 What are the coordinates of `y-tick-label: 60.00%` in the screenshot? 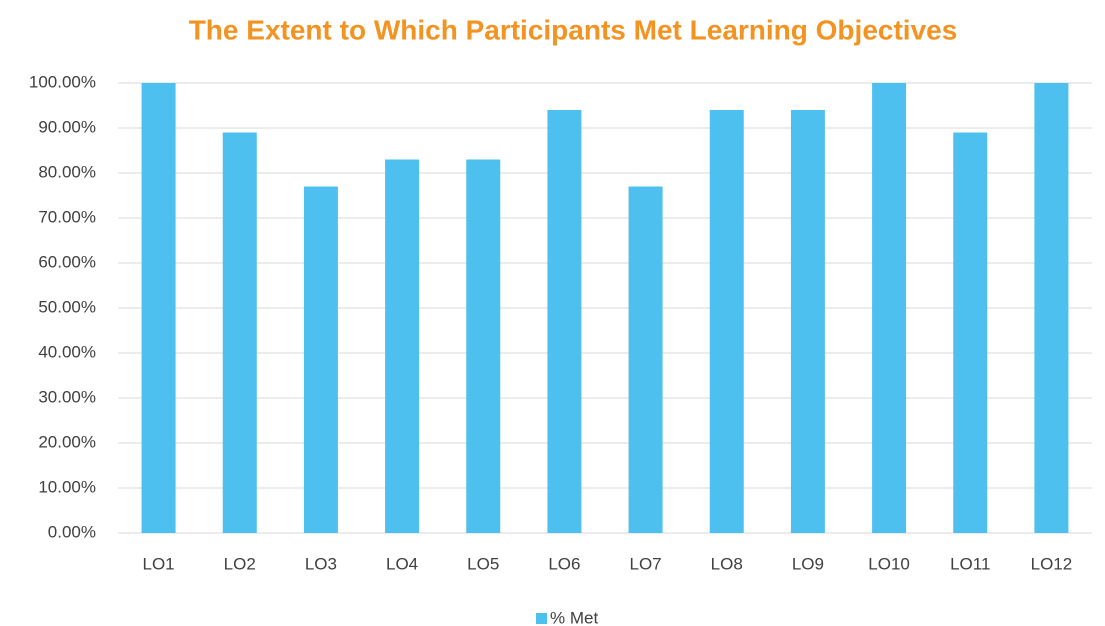 It's located at (67, 261).